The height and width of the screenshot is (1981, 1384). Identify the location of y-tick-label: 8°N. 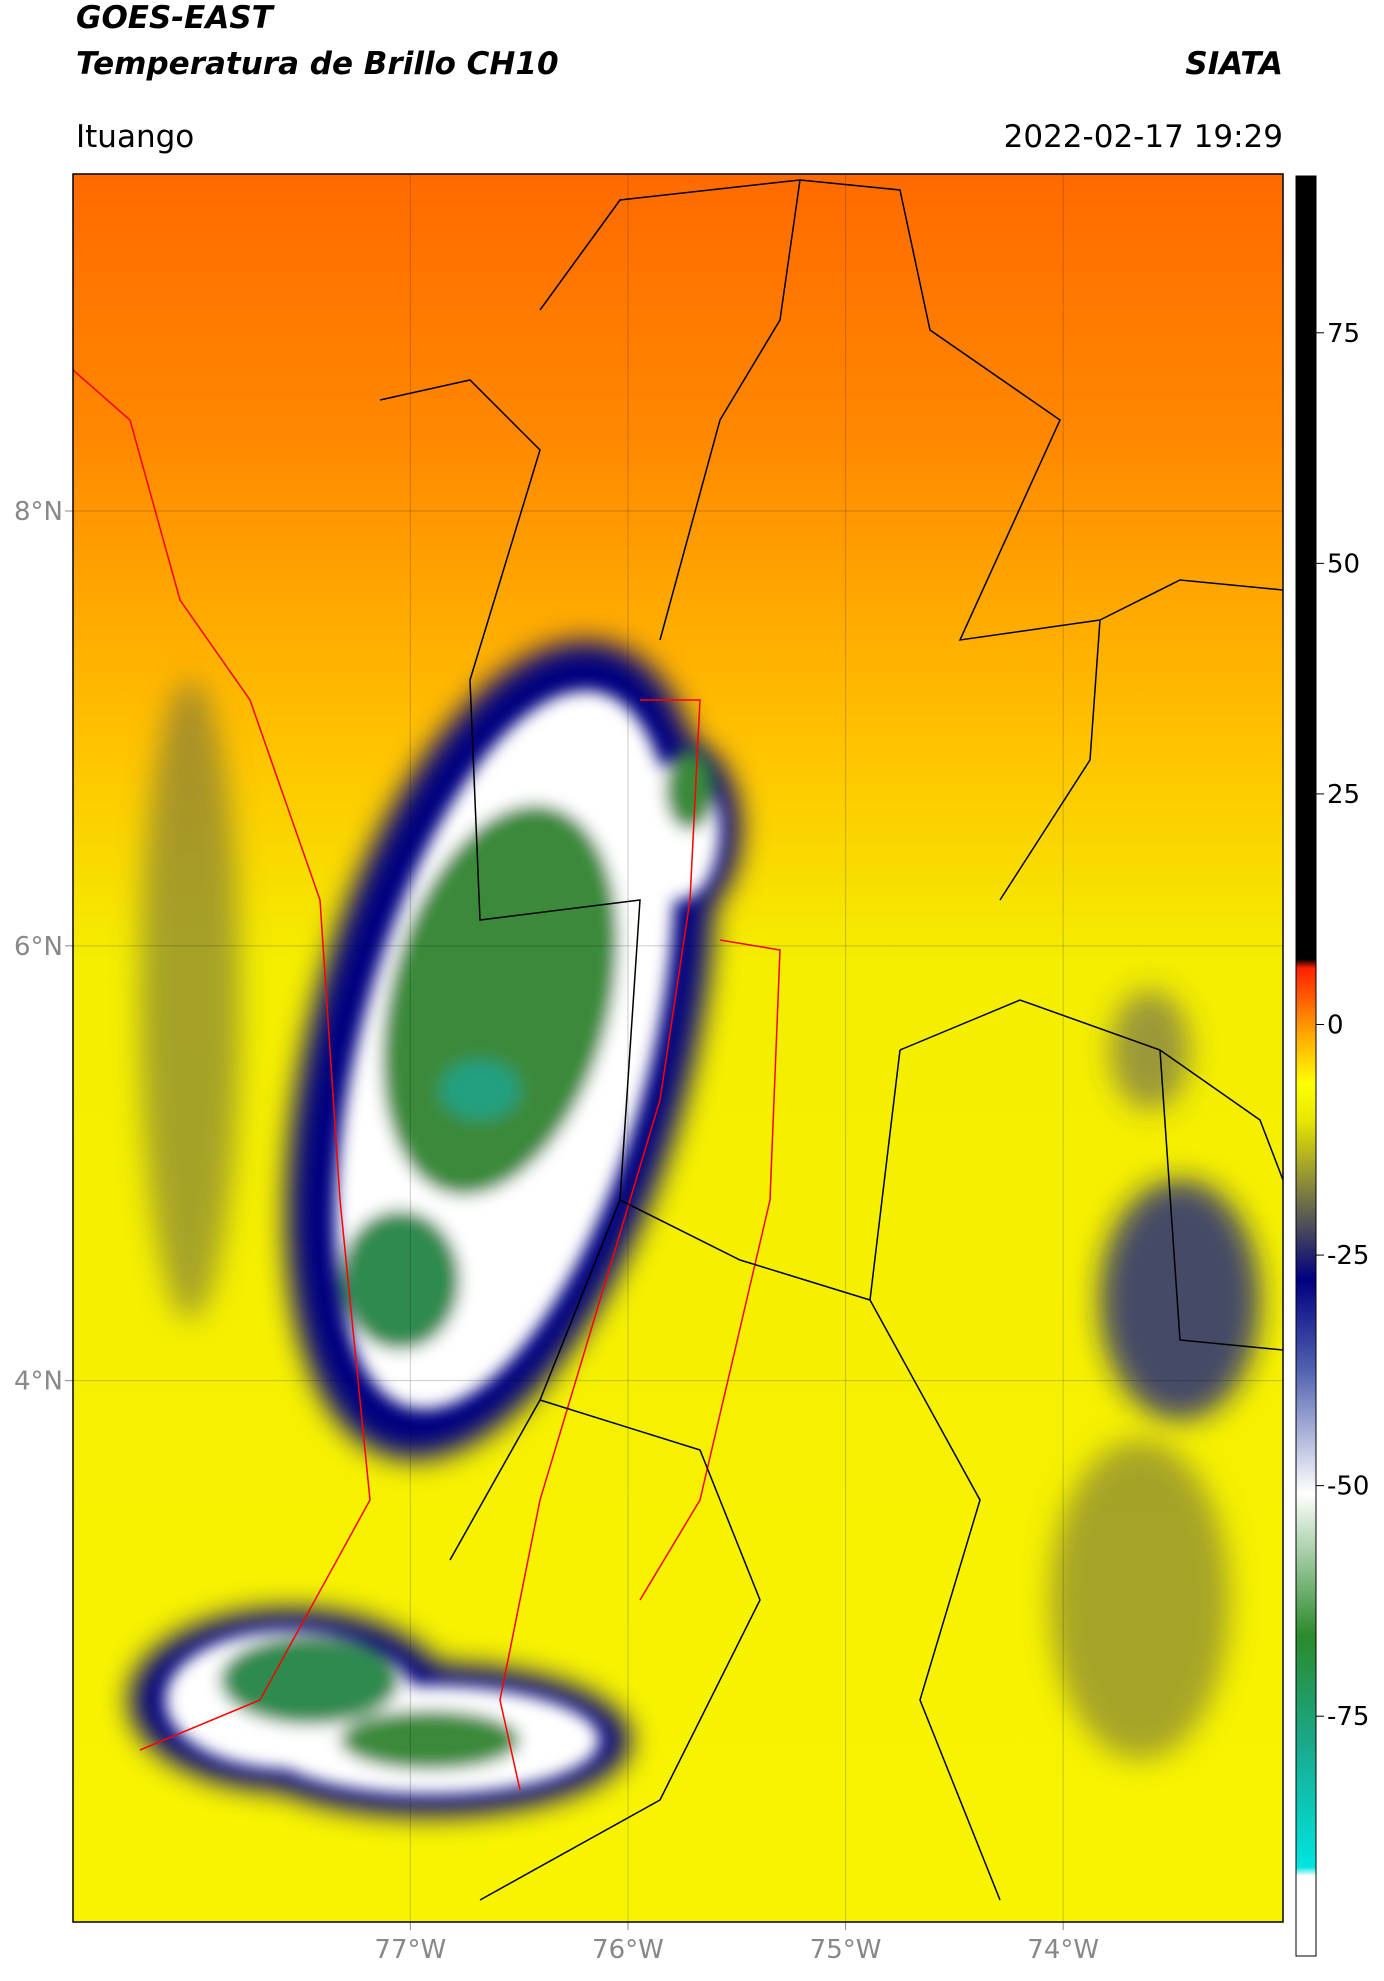
(38, 512).